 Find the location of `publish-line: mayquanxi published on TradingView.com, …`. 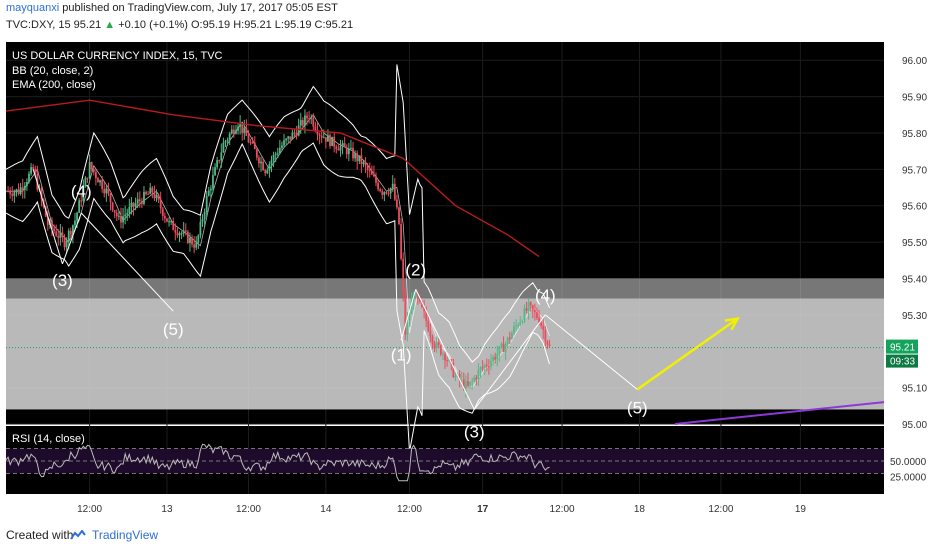

publish-line: mayquanxi published on TradingView.com, … is located at coordinates (172, 8).